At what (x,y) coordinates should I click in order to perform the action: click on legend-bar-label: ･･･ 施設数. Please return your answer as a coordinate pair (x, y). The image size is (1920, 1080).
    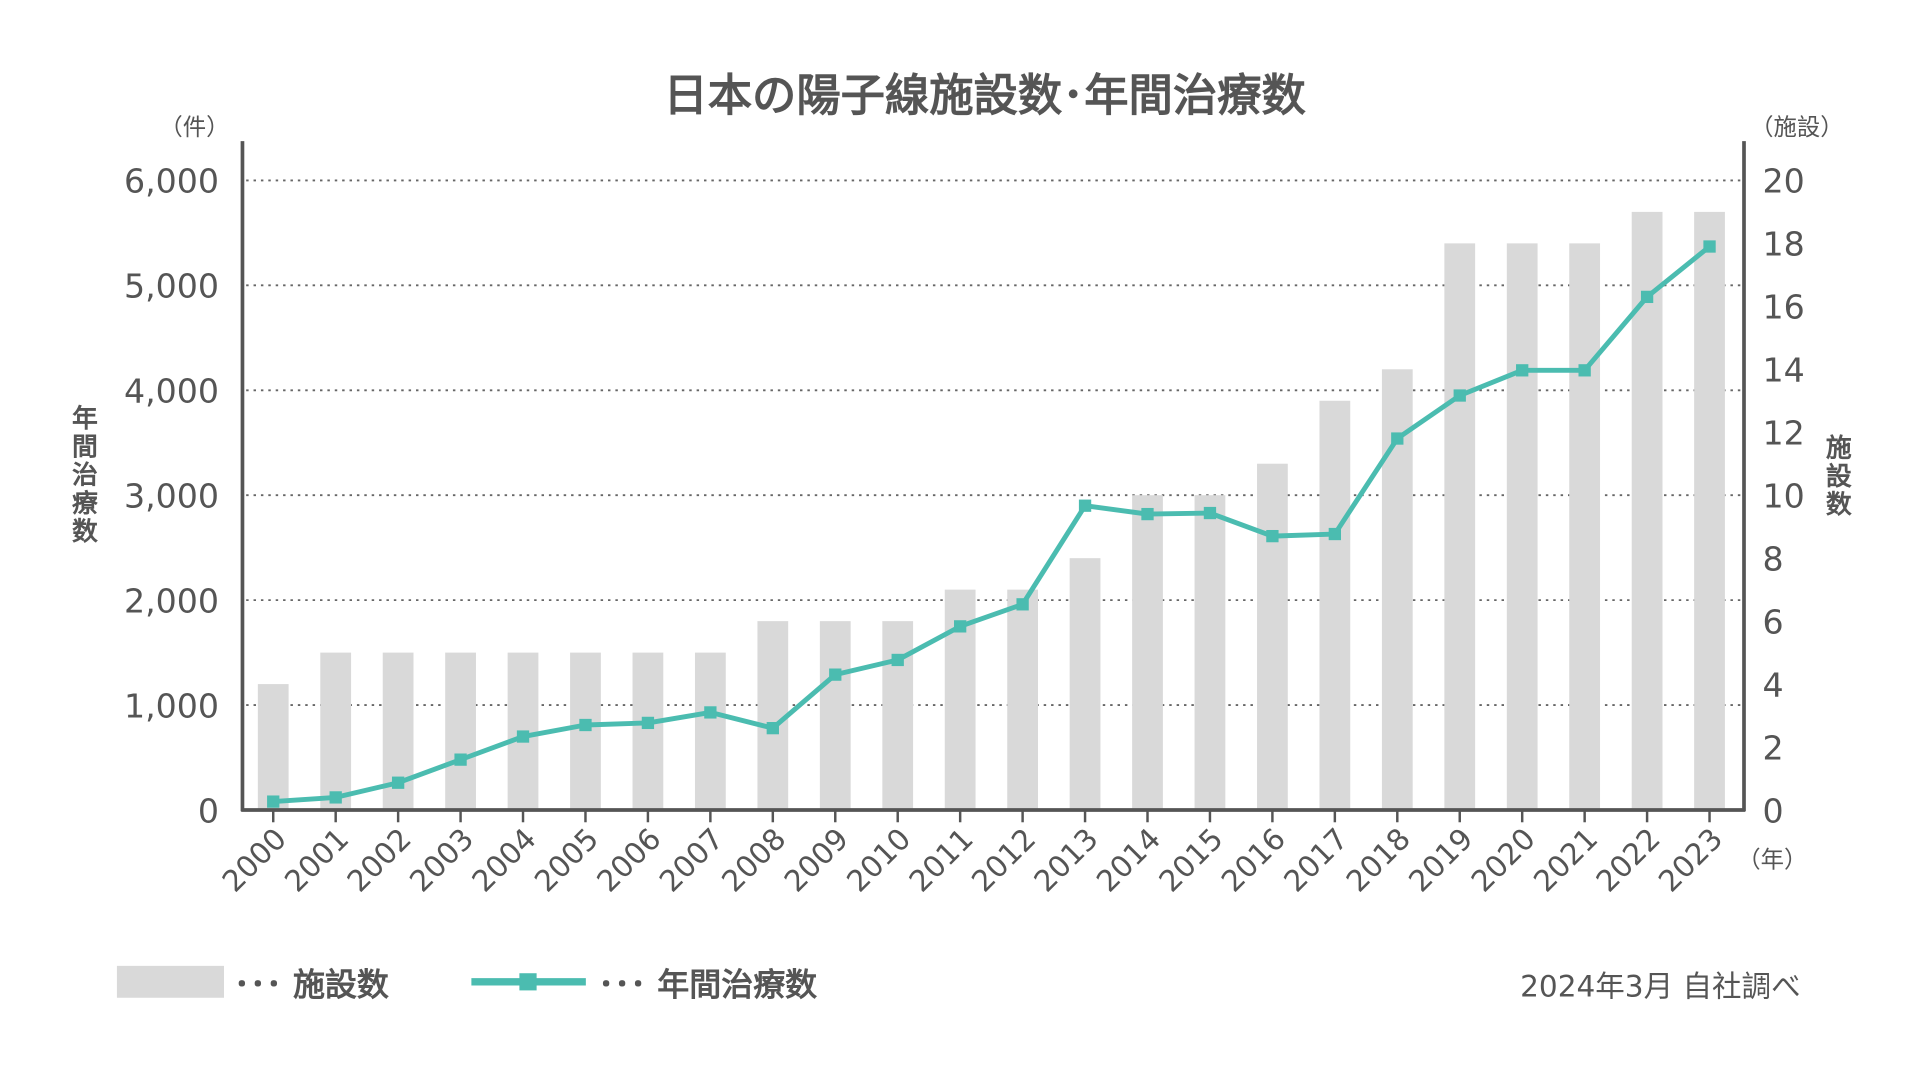
    Looking at the image, I should click on (311, 984).